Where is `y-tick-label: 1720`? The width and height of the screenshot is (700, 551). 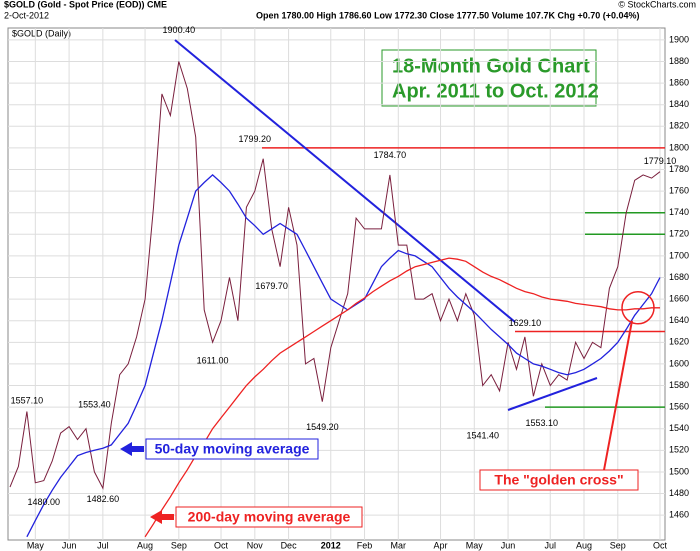
y-tick-label: 1720 is located at coordinates (679, 234).